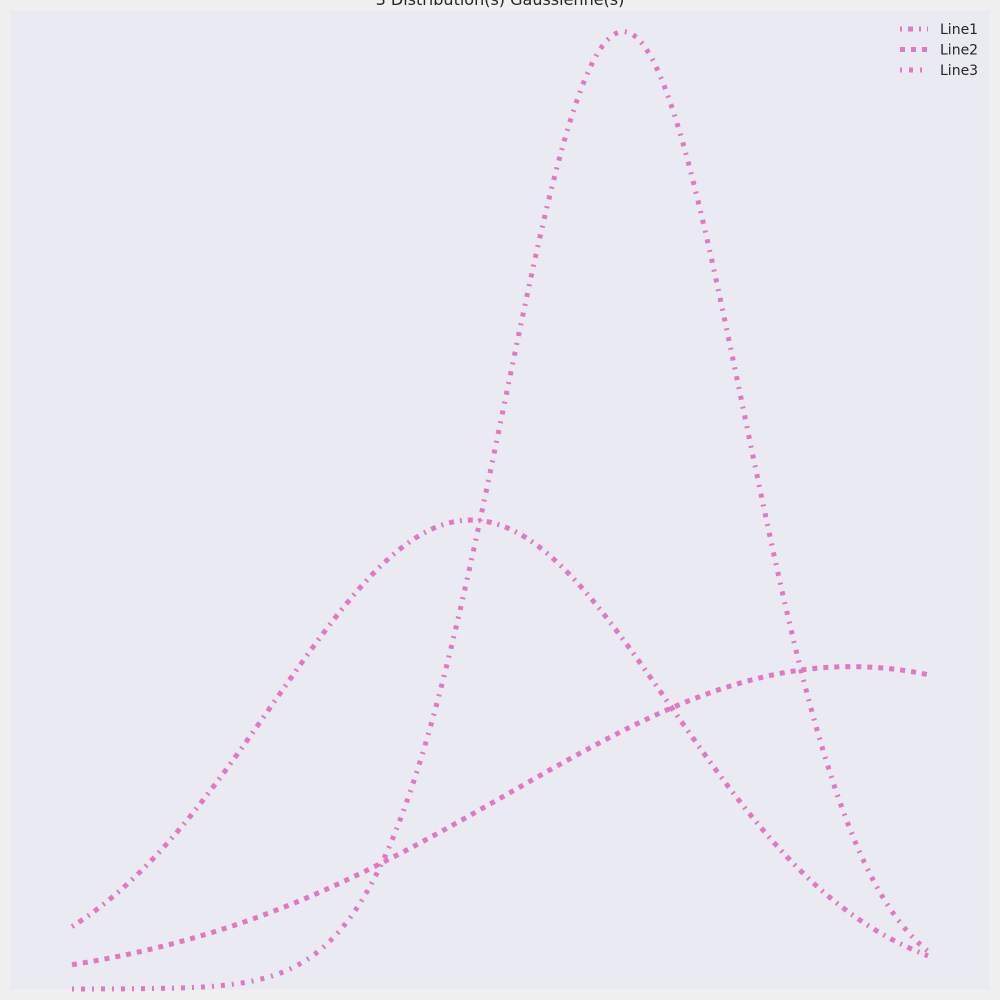  What do you see at coordinates (500, 4) in the screenshot?
I see `chart-title: 3 Distribution(s) Gaussienne(s)` at bounding box center [500, 4].